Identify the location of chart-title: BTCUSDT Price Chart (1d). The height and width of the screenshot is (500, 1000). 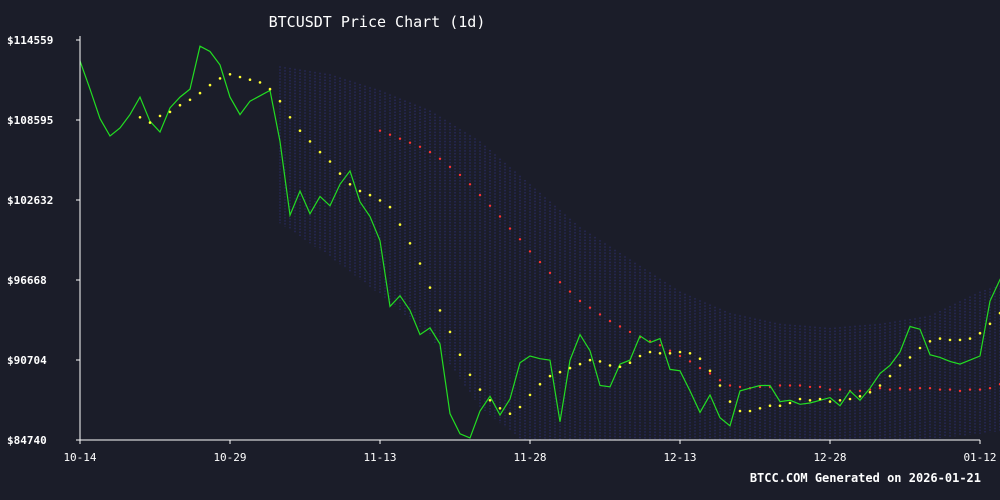
(377, 22).